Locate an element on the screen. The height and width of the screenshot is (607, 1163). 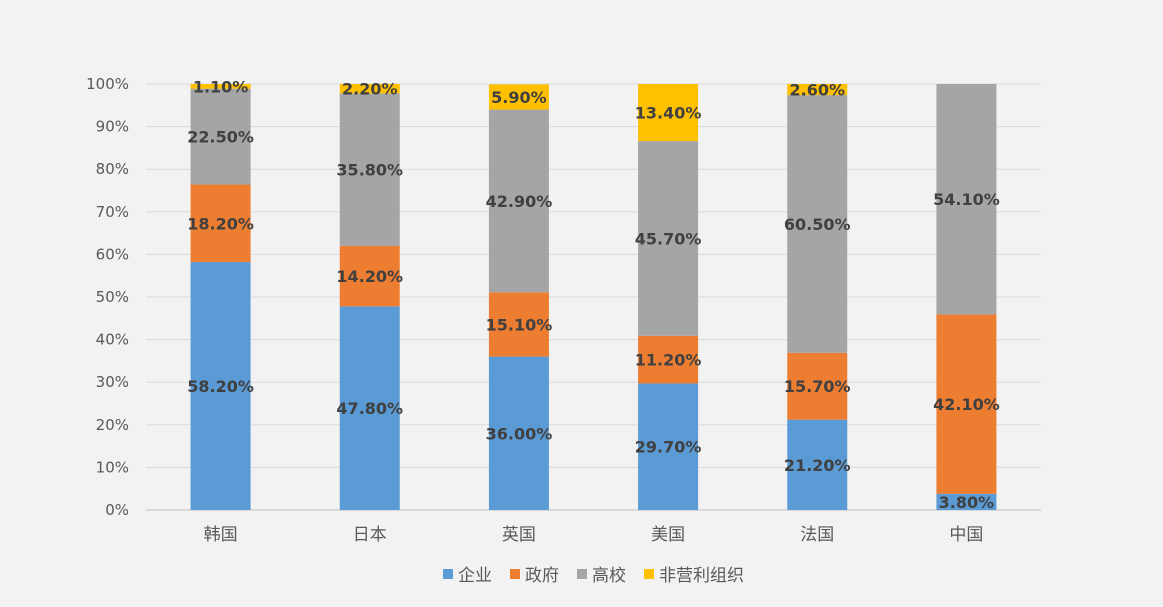
legend-label: 政府 is located at coordinates (542, 576).